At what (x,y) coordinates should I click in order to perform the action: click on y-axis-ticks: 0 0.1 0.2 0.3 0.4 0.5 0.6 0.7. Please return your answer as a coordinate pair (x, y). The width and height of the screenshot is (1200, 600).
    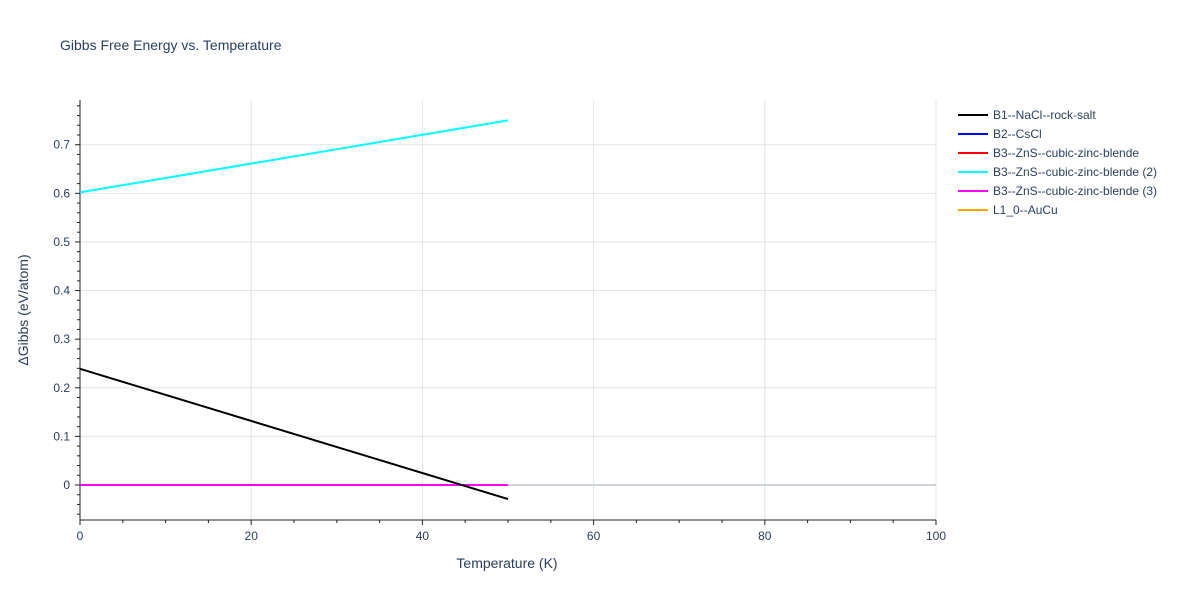
    Looking at the image, I should click on (61, 315).